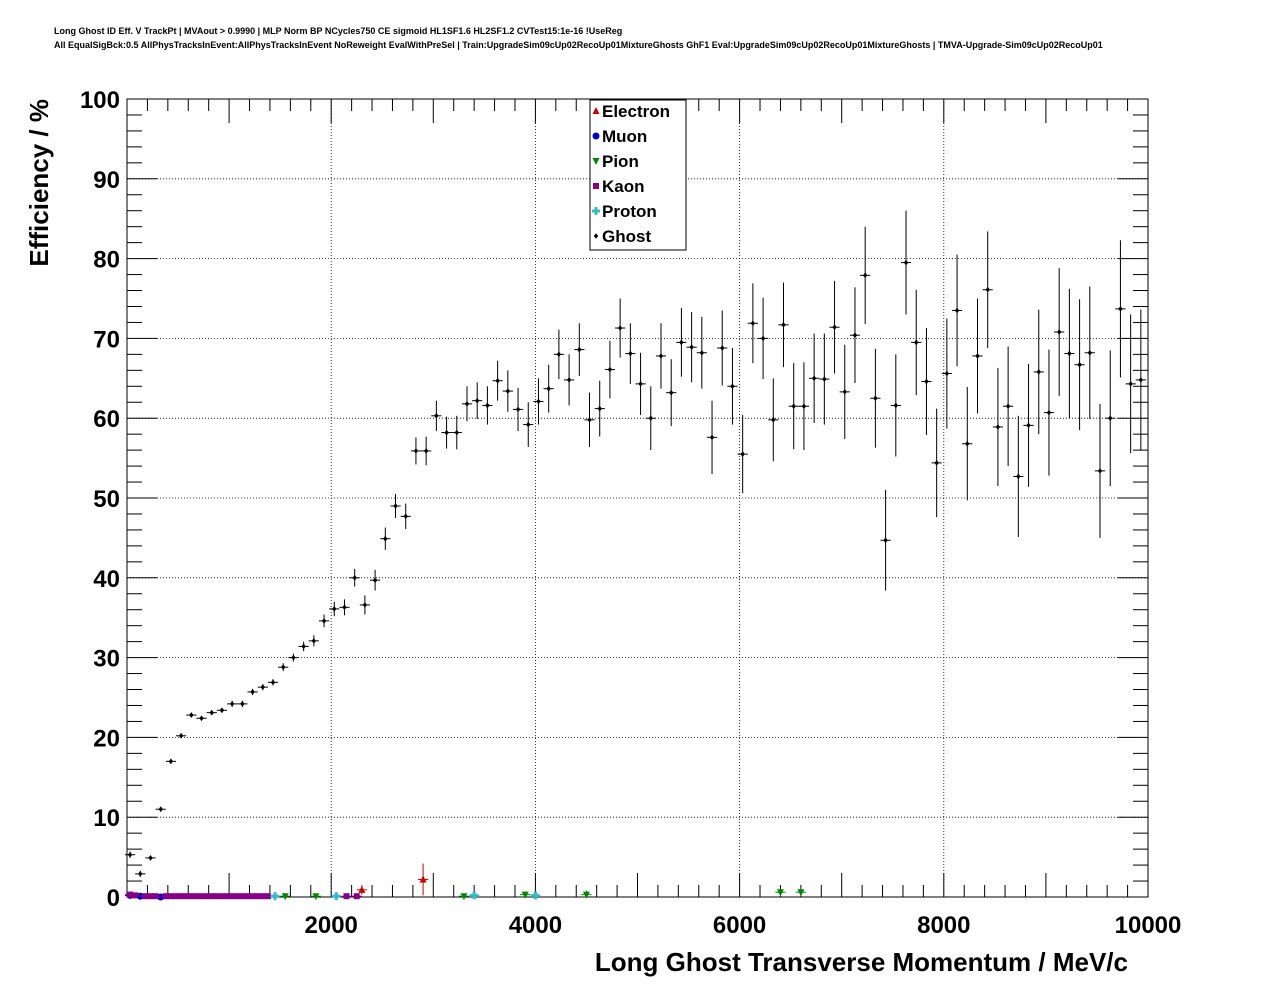  I want to click on legend-item: Muon, so click(619, 136).